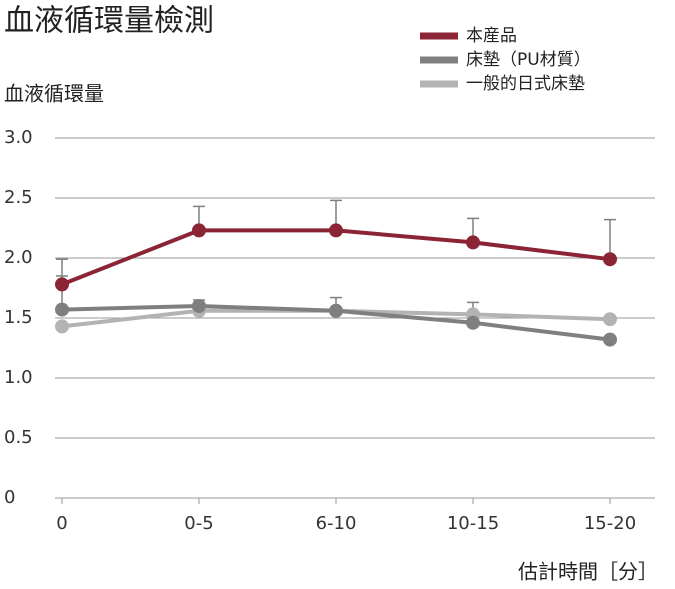 The width and height of the screenshot is (675, 589). I want to click on y-tick-label: 2.0, so click(18, 257).